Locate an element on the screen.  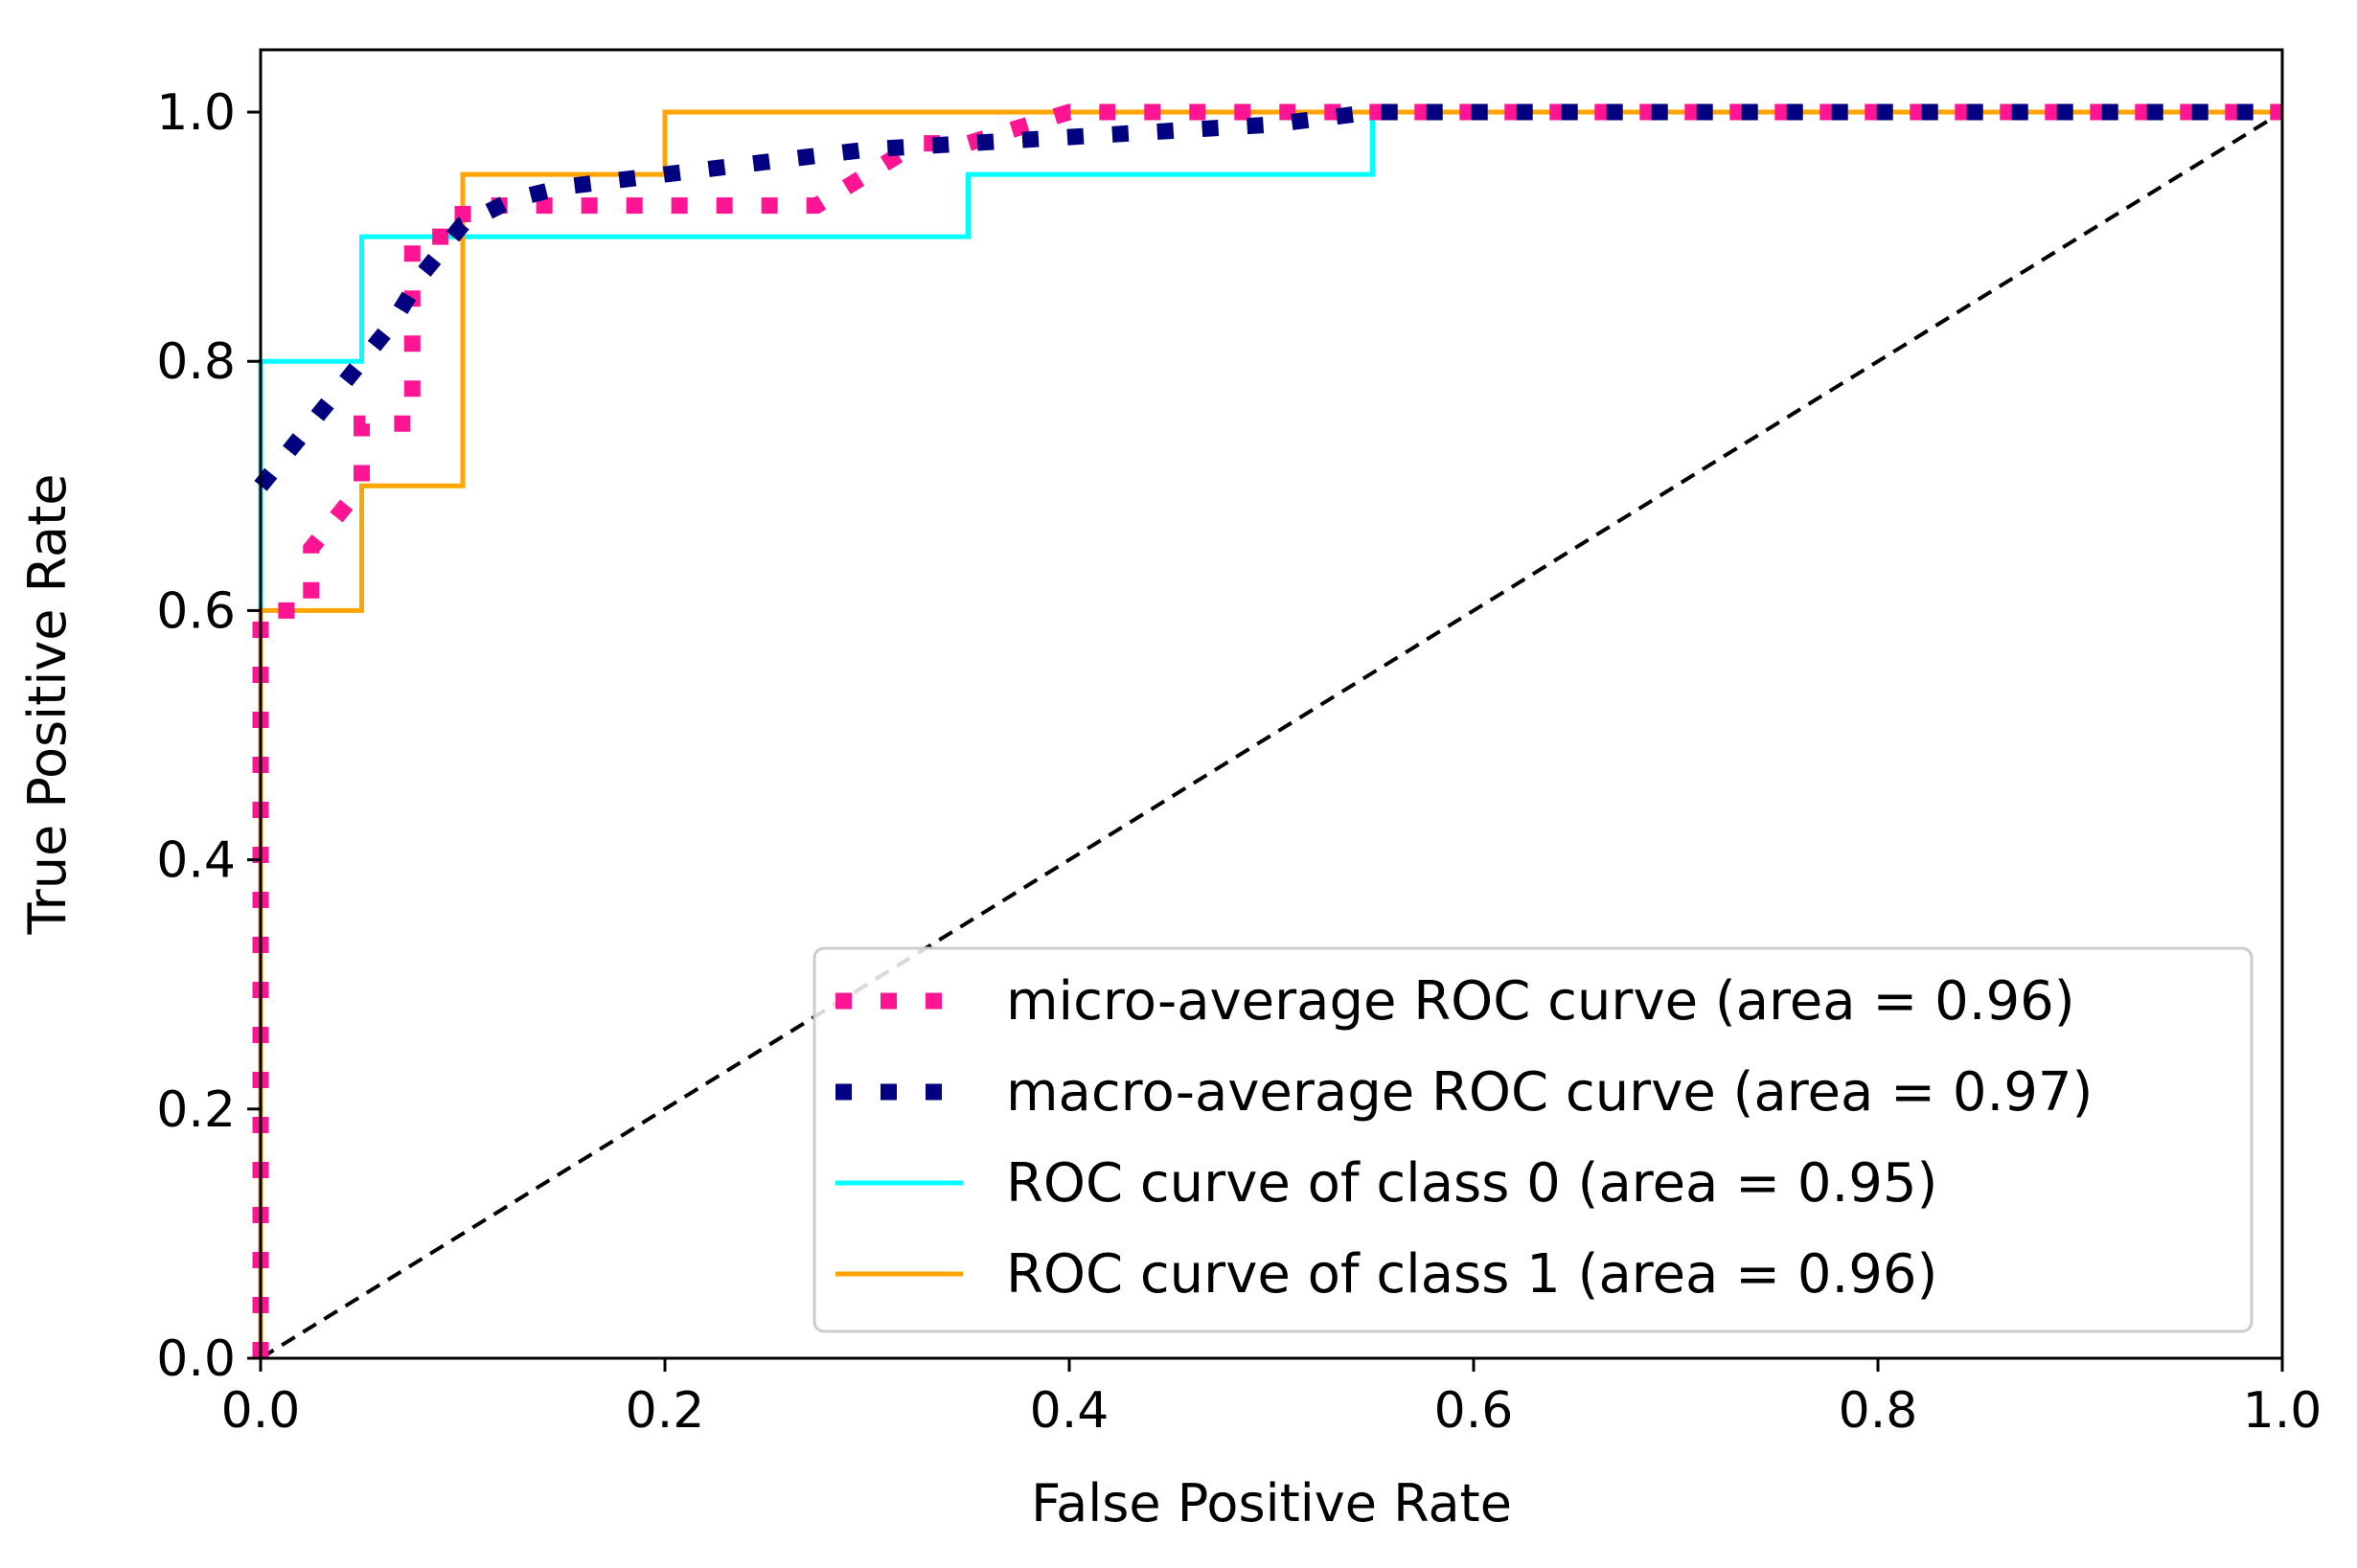
y-tick-label: 1.0 is located at coordinates (196, 113).